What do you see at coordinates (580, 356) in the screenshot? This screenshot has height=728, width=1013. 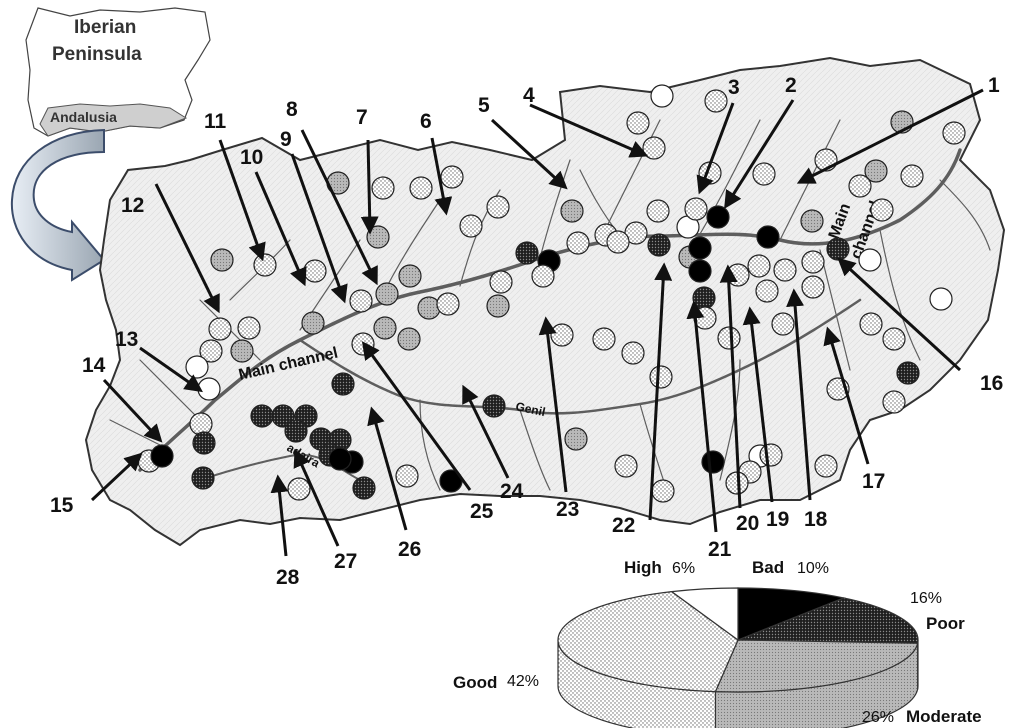 I see `genil-river` at bounding box center [580, 356].